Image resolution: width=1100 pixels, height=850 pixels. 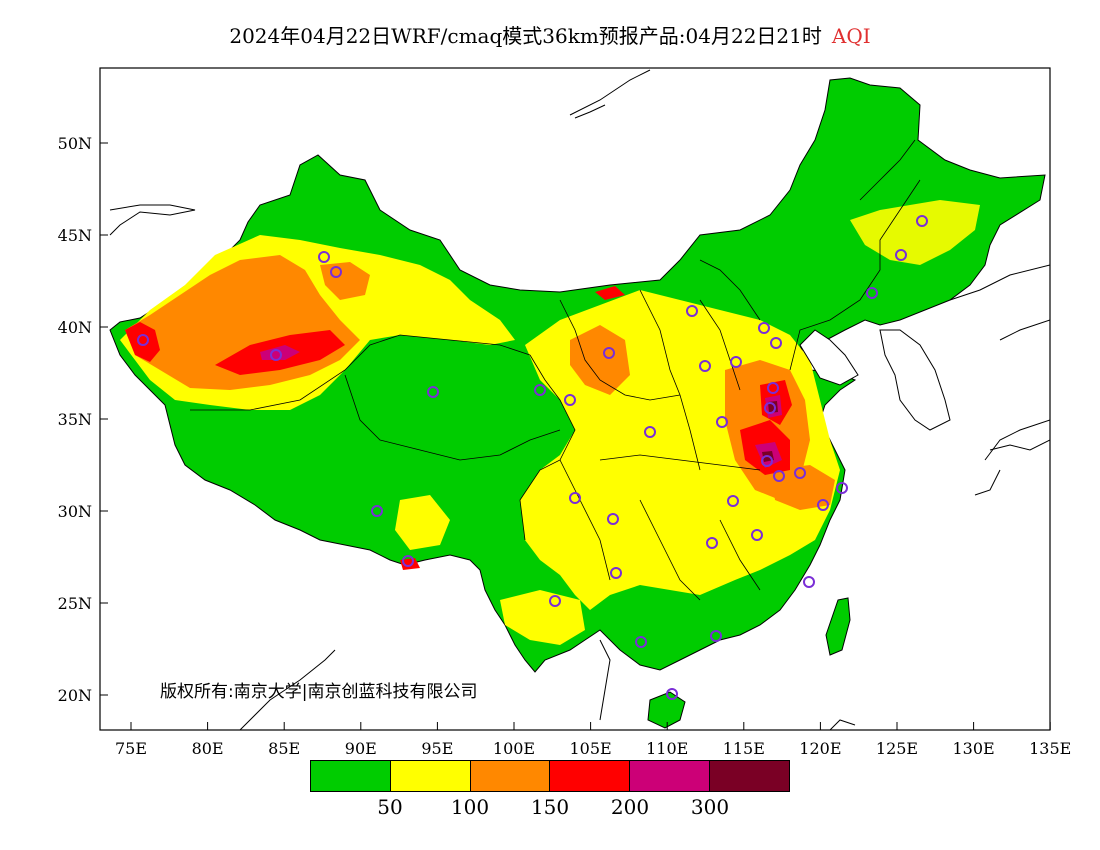 I want to click on lat-label-45N: 45N, so click(x=75, y=235).